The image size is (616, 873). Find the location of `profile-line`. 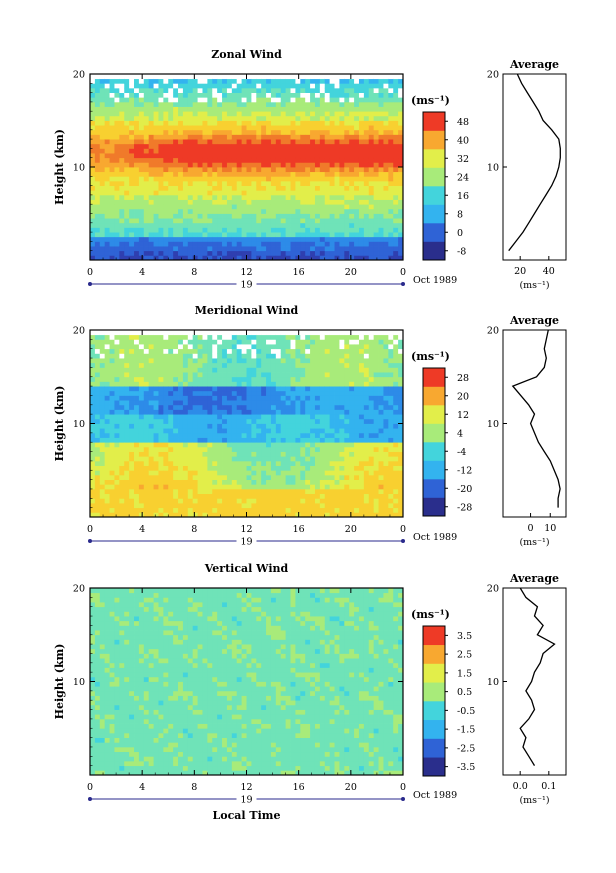

profile-line is located at coordinates (534, 162).